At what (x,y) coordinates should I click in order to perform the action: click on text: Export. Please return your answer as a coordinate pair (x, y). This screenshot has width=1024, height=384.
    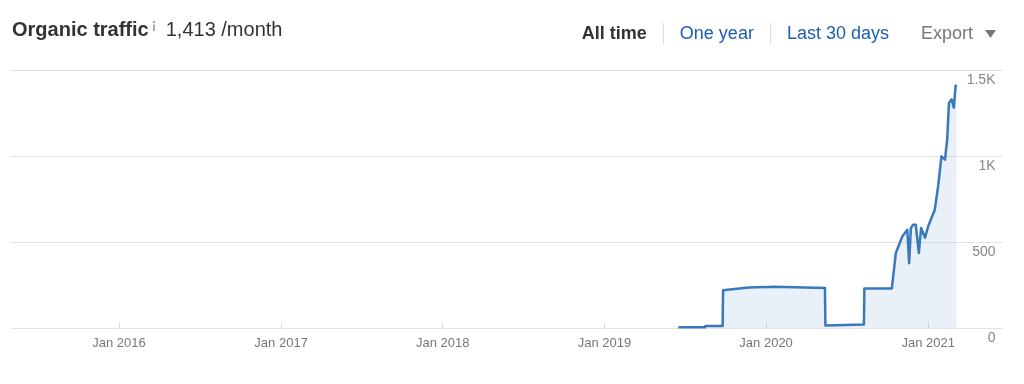
    Looking at the image, I should click on (946, 33).